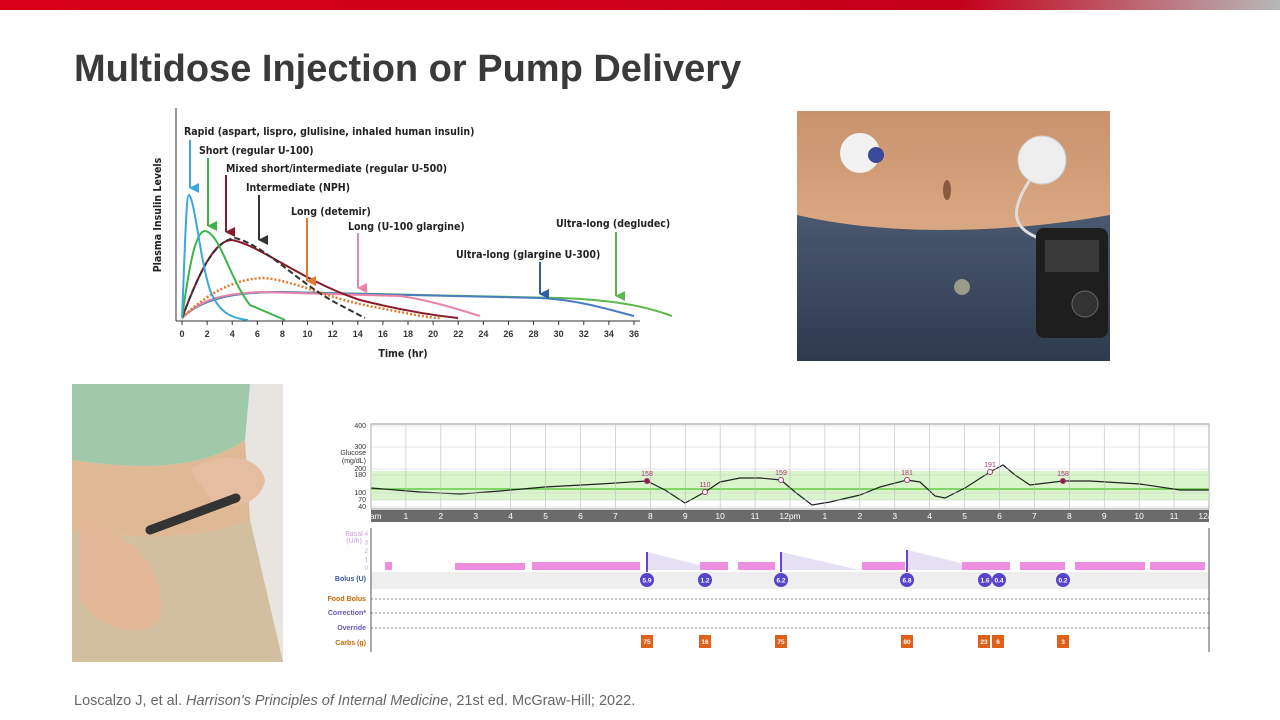 This screenshot has height=720, width=1280. I want to click on y-tick-label: 70, so click(362, 500).